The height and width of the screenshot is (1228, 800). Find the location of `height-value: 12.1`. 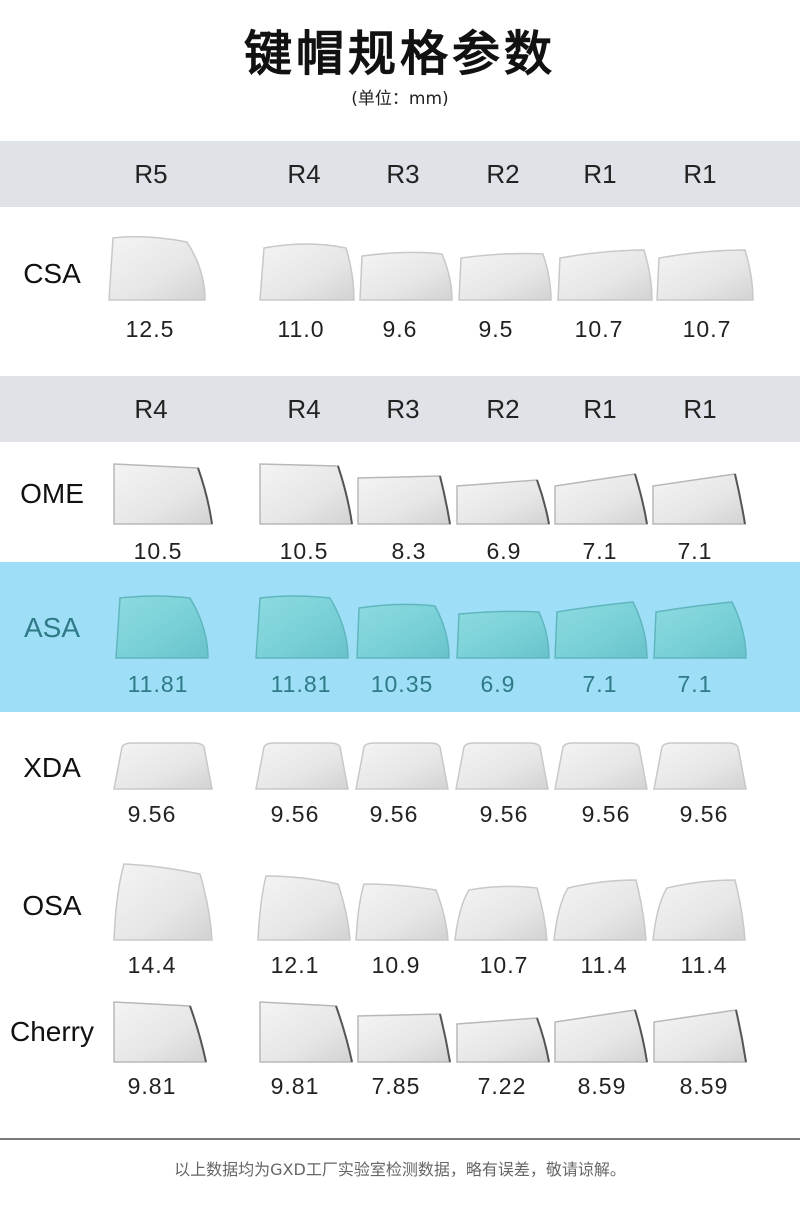

height-value: 12.1 is located at coordinates (295, 965).